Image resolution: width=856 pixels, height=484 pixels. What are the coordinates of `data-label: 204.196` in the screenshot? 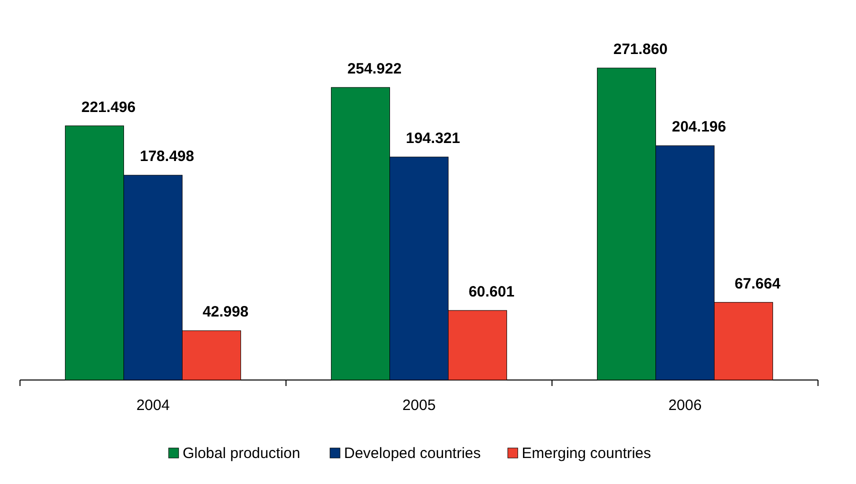 It's located at (699, 127).